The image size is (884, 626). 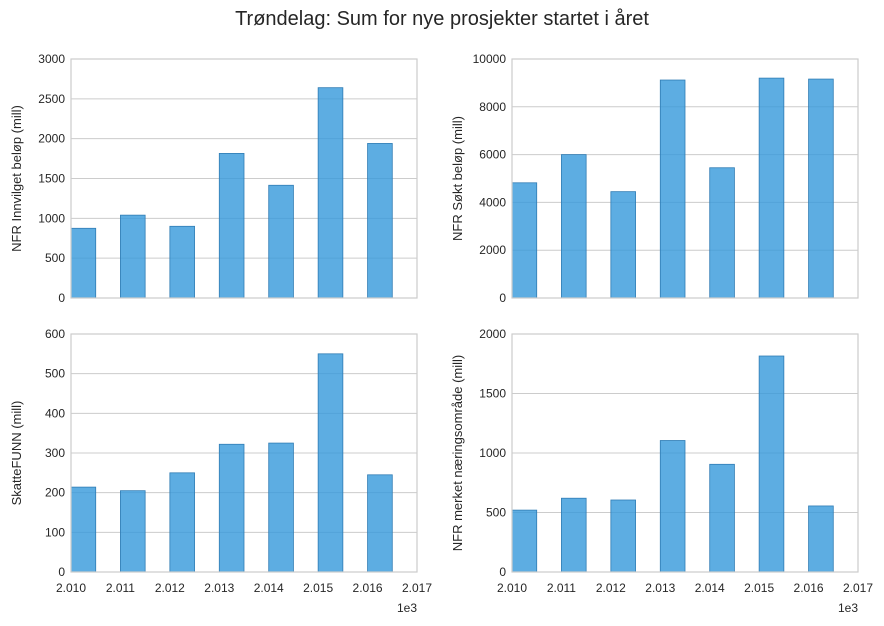 I want to click on y-tick-label: 300, so click(x=55, y=453).